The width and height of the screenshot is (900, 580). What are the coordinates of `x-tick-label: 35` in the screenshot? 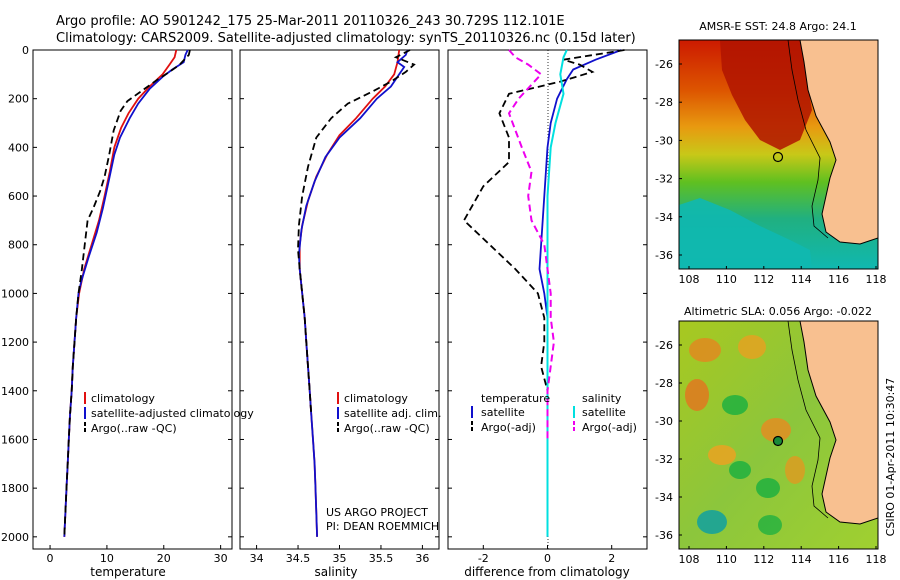 It's located at (340, 558).